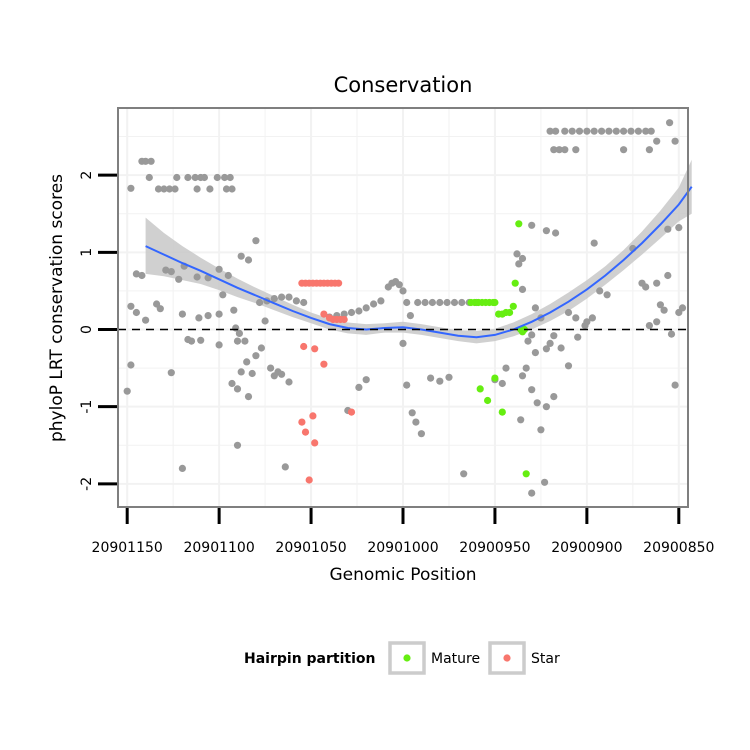 The width and height of the screenshot is (750, 750). I want to click on series-star, so click(327, 381).